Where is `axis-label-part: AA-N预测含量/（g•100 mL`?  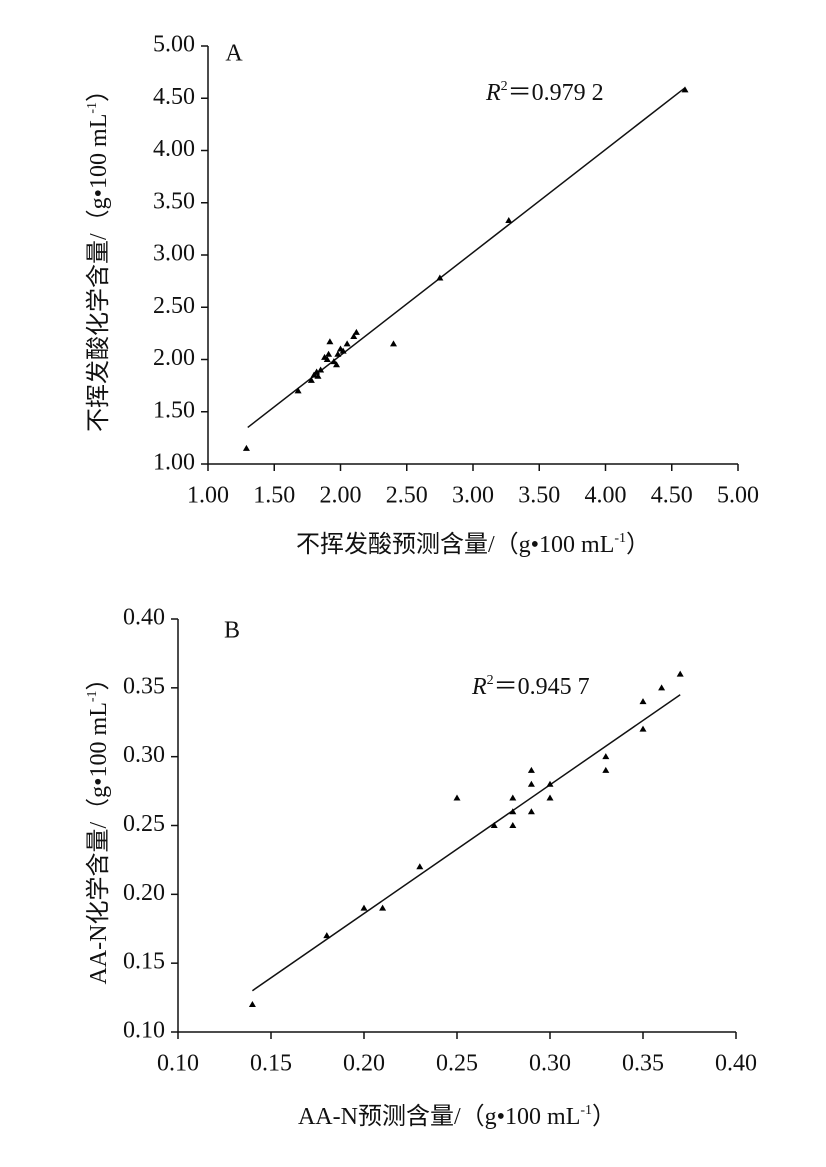 axis-label-part: AA-N预测含量/（g•100 mL is located at coordinates (439, 1116).